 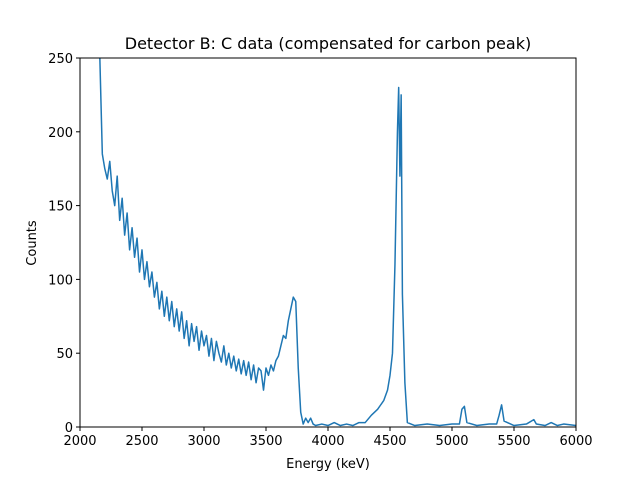 What do you see at coordinates (513, 441) in the screenshot?
I see `x-tick-label: 5500` at bounding box center [513, 441].